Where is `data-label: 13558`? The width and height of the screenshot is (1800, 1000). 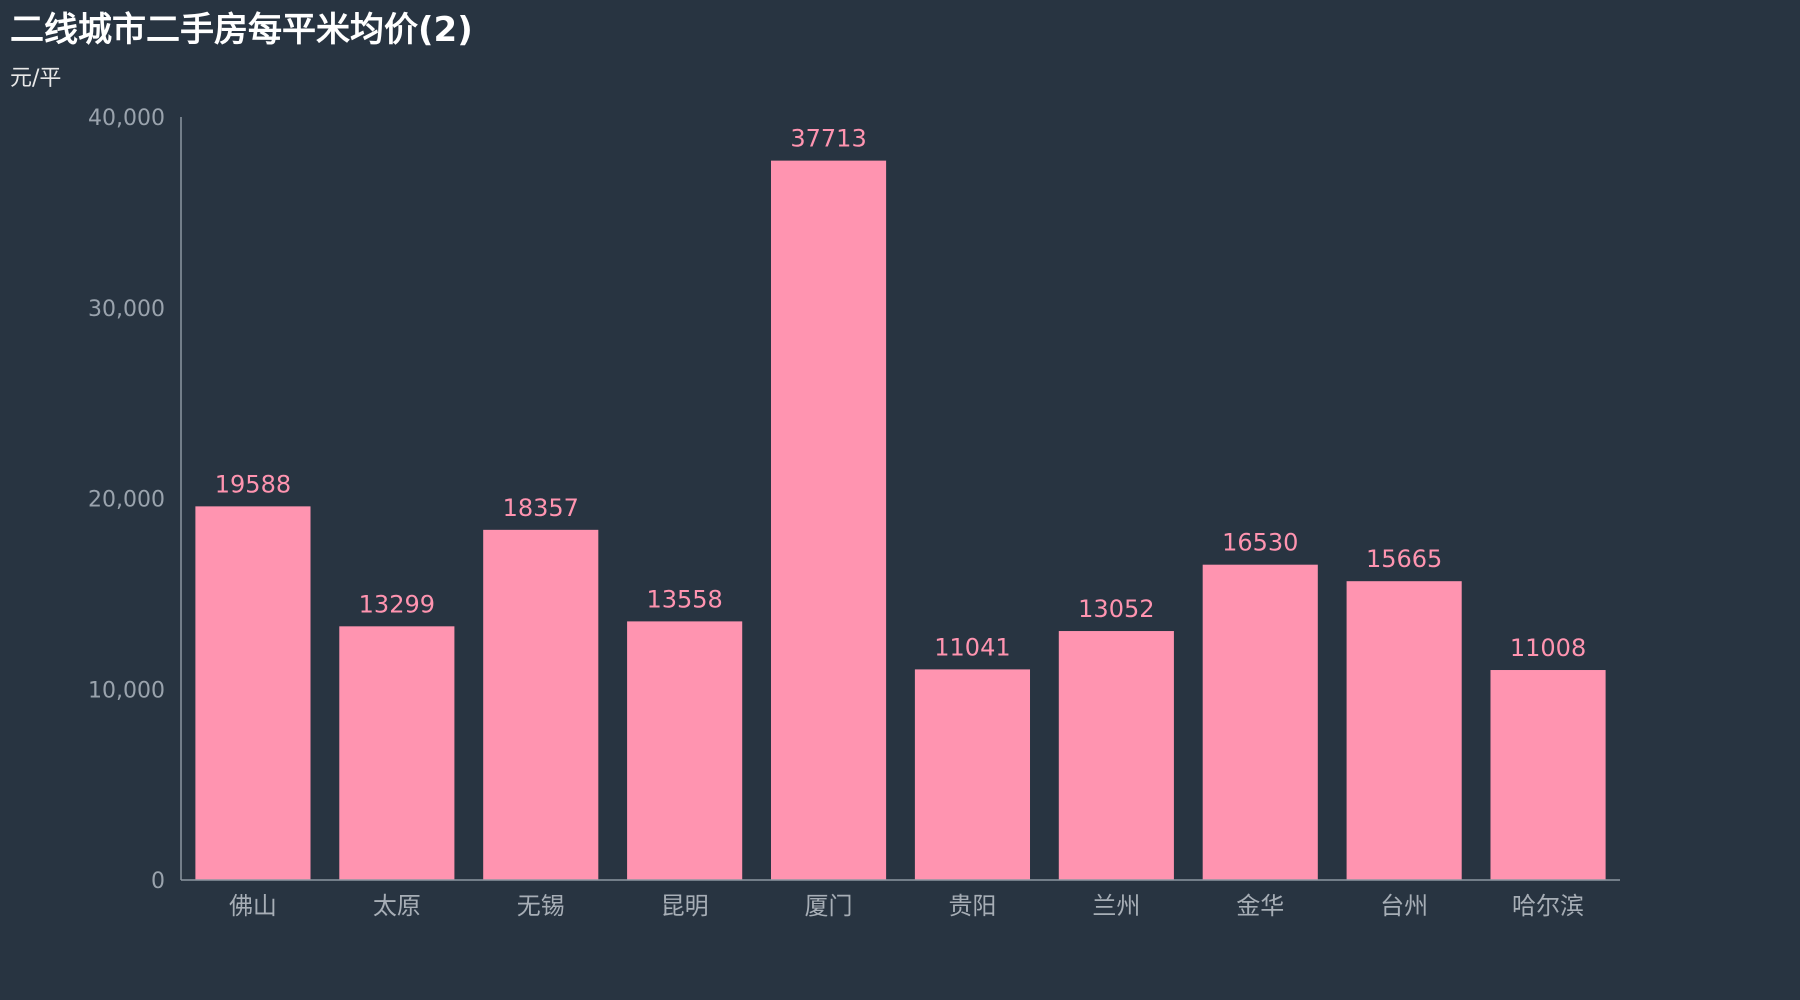
data-label: 13558 is located at coordinates (684, 599).